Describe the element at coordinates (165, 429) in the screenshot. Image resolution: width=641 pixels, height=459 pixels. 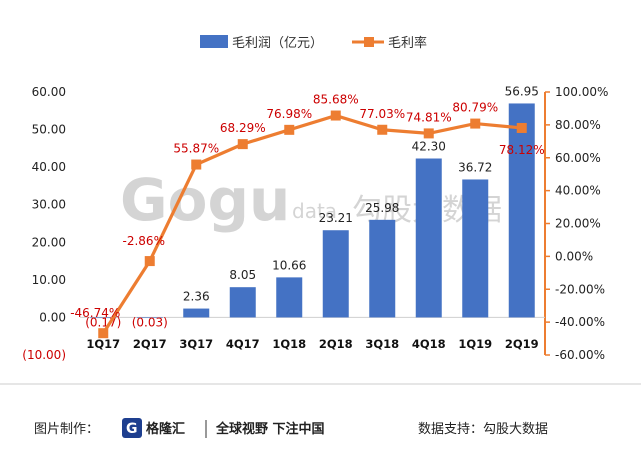
I see `footer-brand: 格隆汇` at that location.